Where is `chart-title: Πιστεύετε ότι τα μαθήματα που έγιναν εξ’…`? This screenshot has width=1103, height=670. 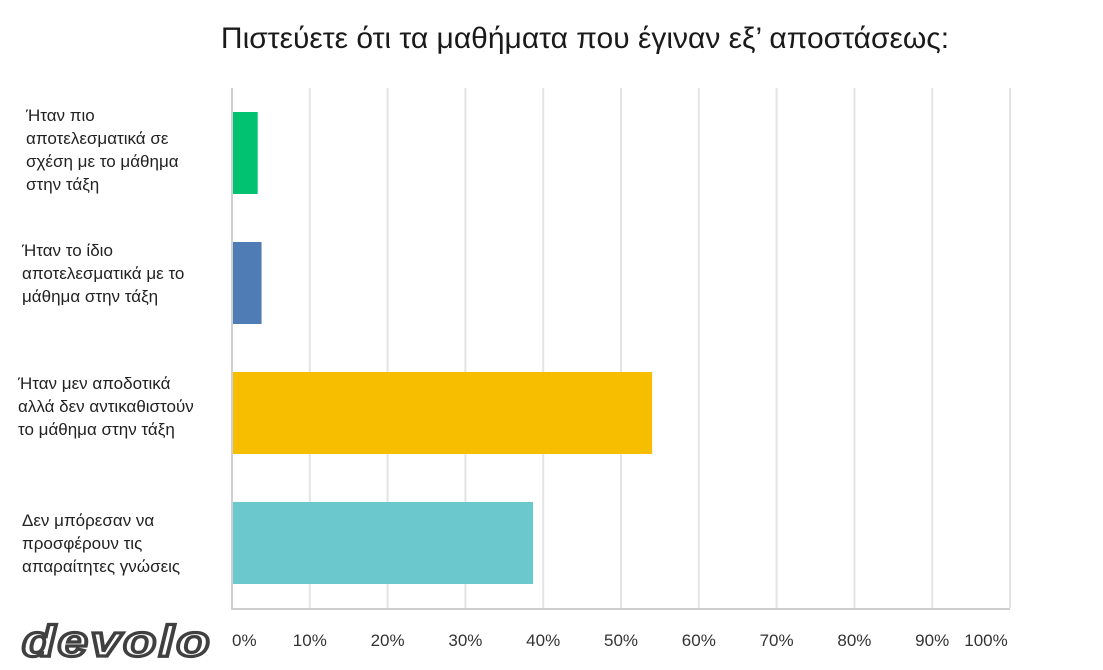 chart-title: Πιστεύετε ότι τα μαθήματα που έγιναν εξ’… is located at coordinates (585, 38).